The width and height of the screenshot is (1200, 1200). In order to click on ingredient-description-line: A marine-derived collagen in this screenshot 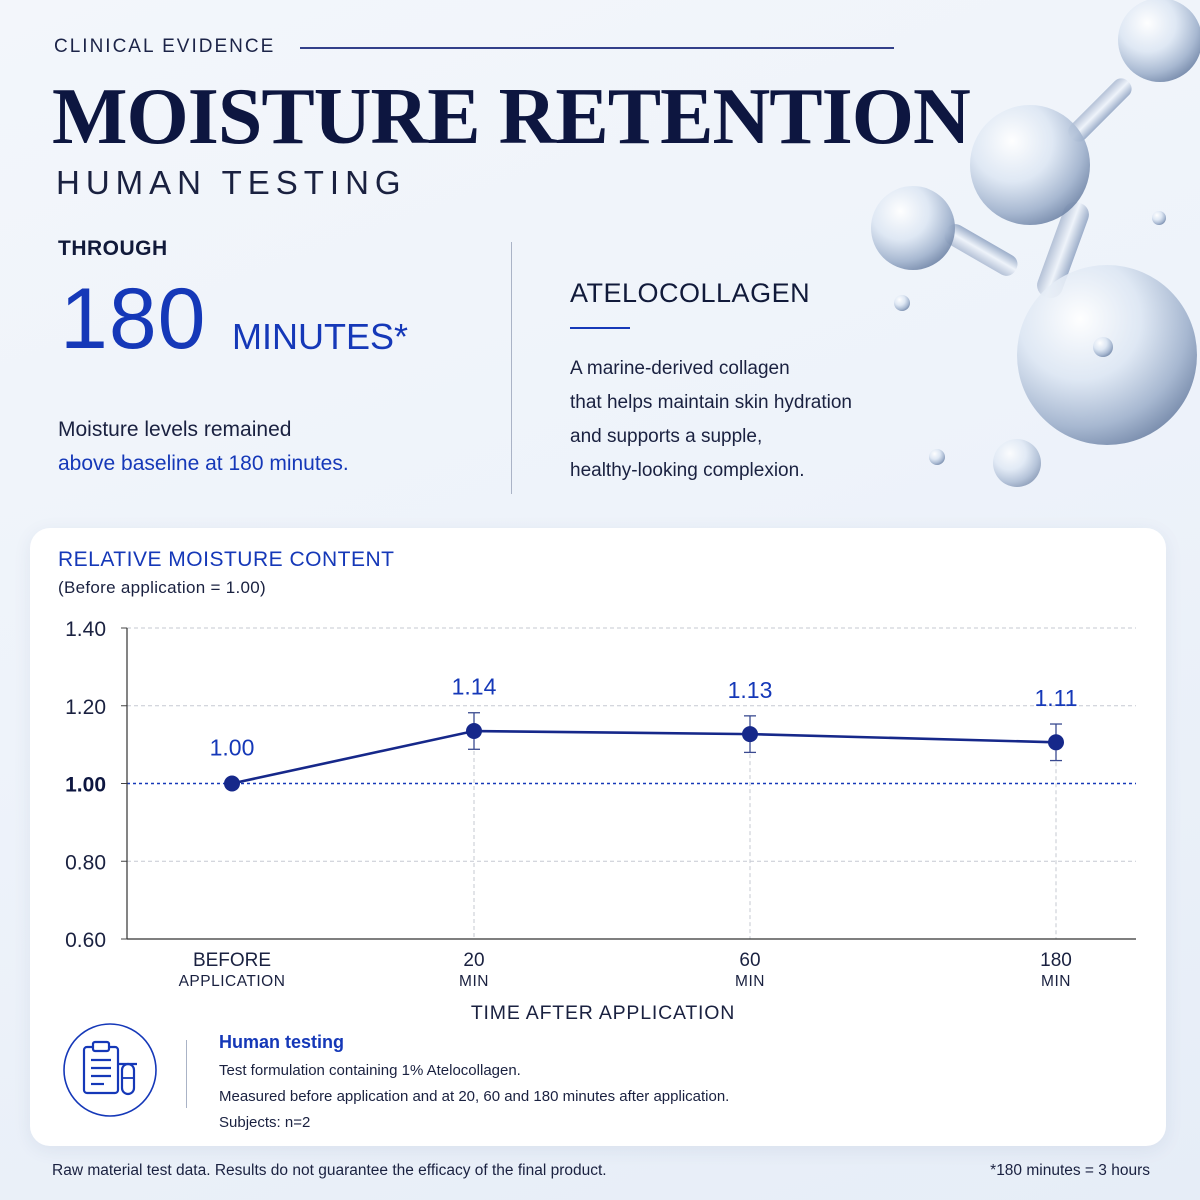, I will do `click(680, 368)`.